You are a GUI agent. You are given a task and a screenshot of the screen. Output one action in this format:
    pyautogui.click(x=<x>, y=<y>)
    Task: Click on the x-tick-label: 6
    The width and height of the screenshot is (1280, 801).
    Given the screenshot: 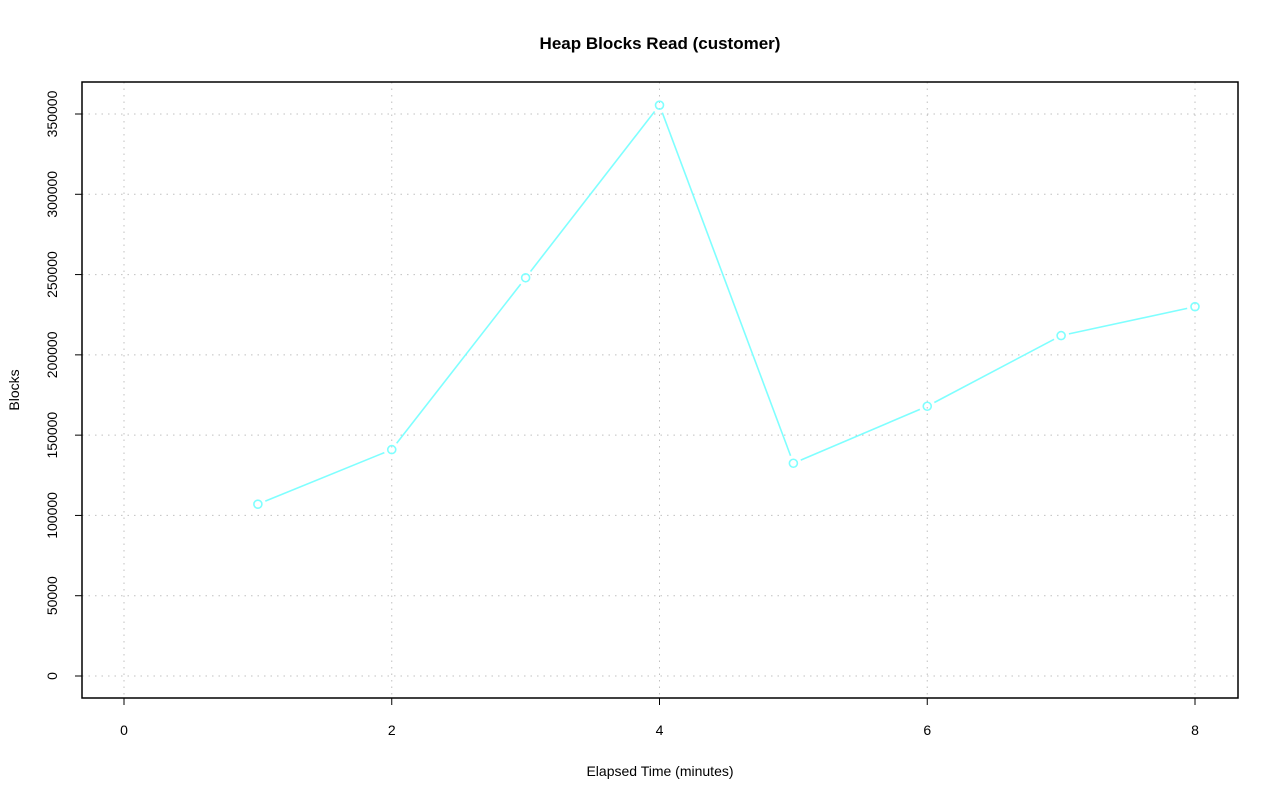 What is the action you would take?
    pyautogui.click(x=927, y=730)
    